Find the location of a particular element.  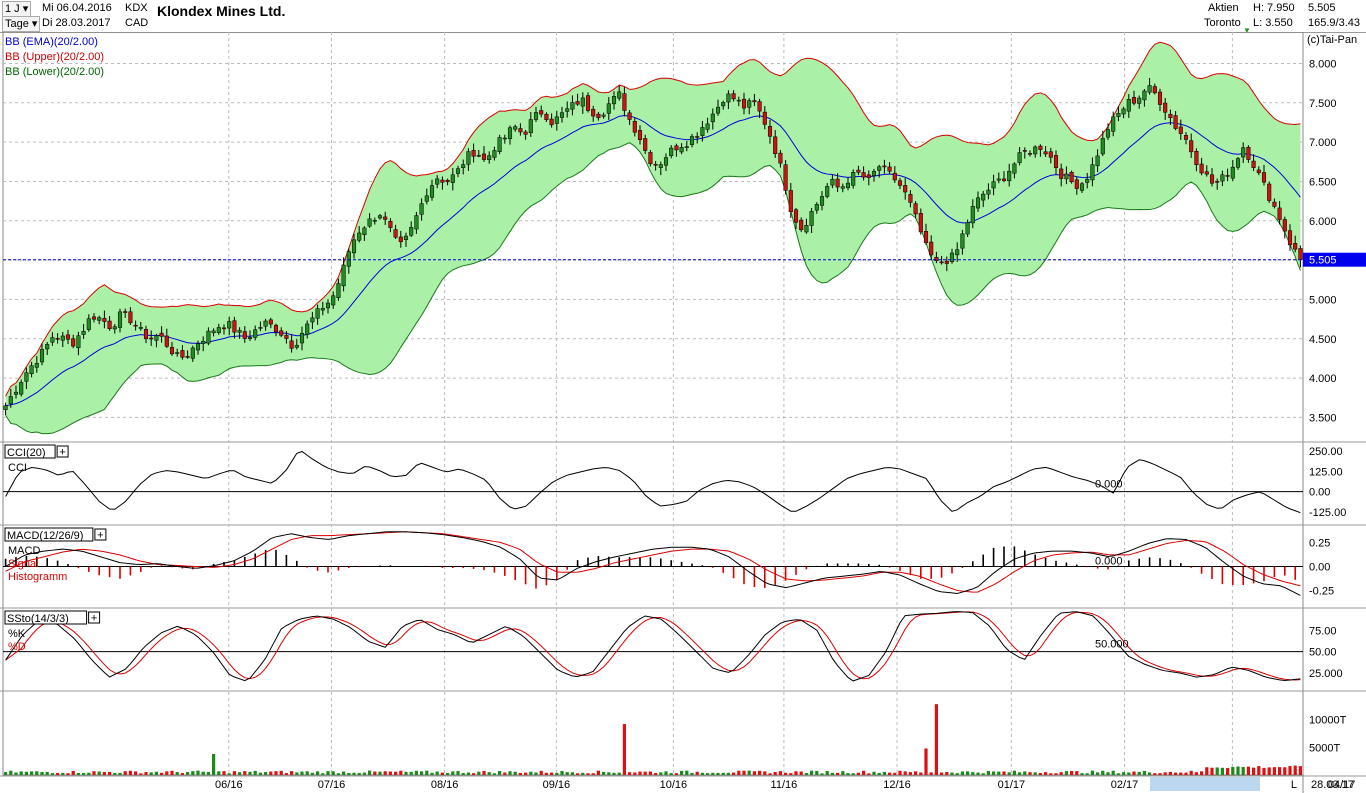

indicator-title-frame is located at coordinates (30, 451).